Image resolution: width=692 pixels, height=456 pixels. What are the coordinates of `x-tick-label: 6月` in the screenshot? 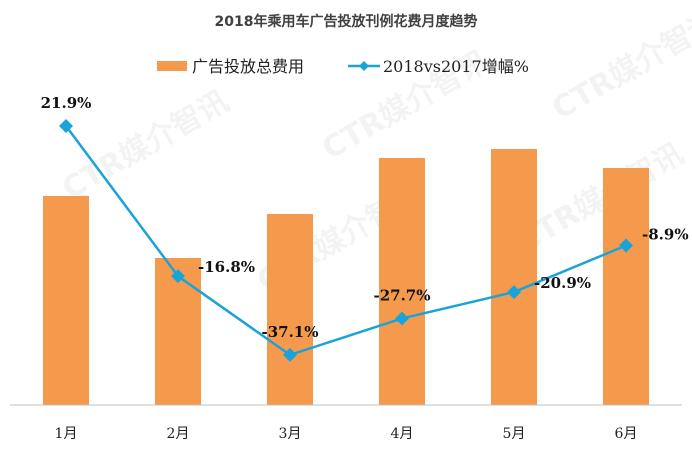 It's located at (626, 434).